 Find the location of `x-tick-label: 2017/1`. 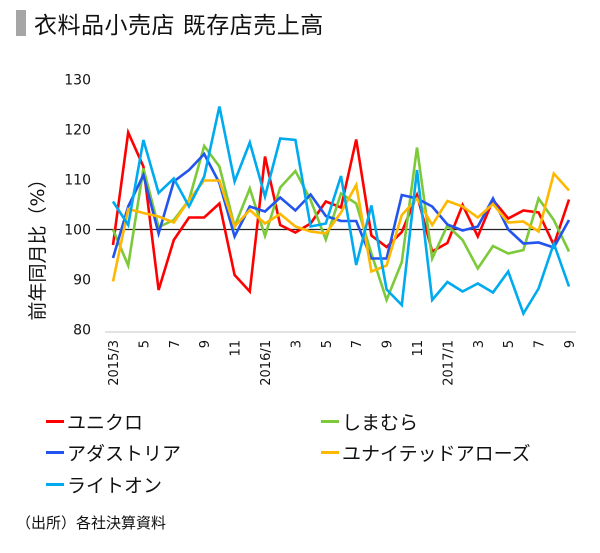

x-tick-label: 2017/1 is located at coordinates (448, 363).